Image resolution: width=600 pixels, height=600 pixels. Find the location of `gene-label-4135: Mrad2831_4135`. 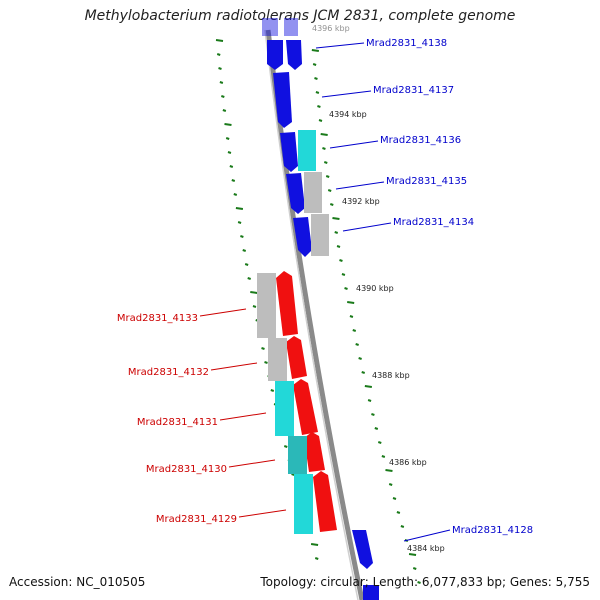

gene-label-4135: Mrad2831_4135 is located at coordinates (426, 181).